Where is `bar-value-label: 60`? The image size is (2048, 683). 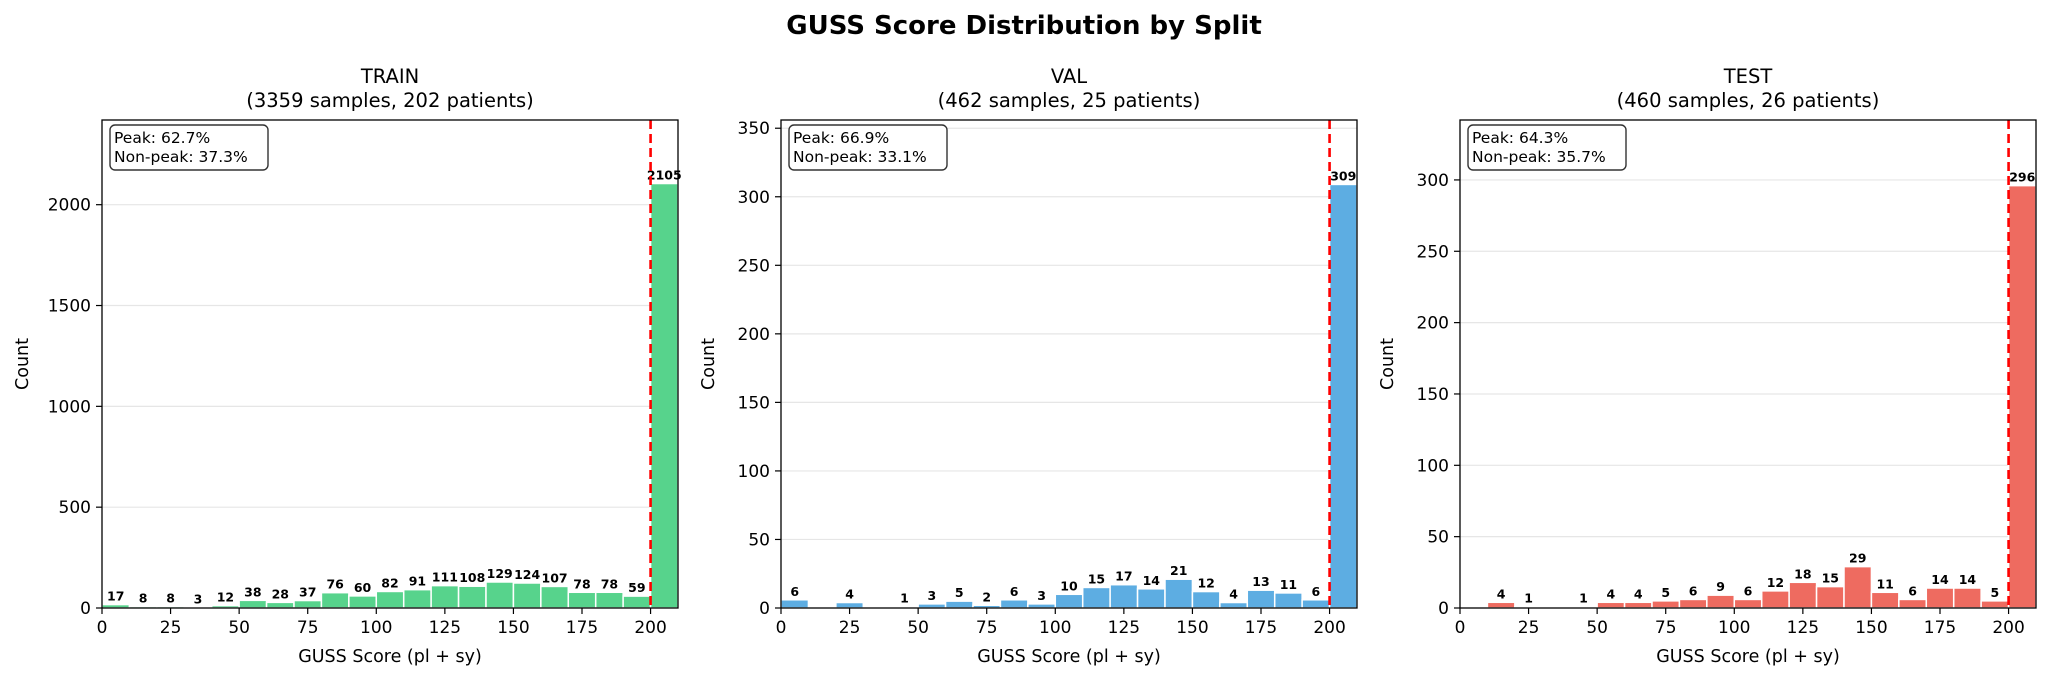 bar-value-label: 60 is located at coordinates (363, 587).